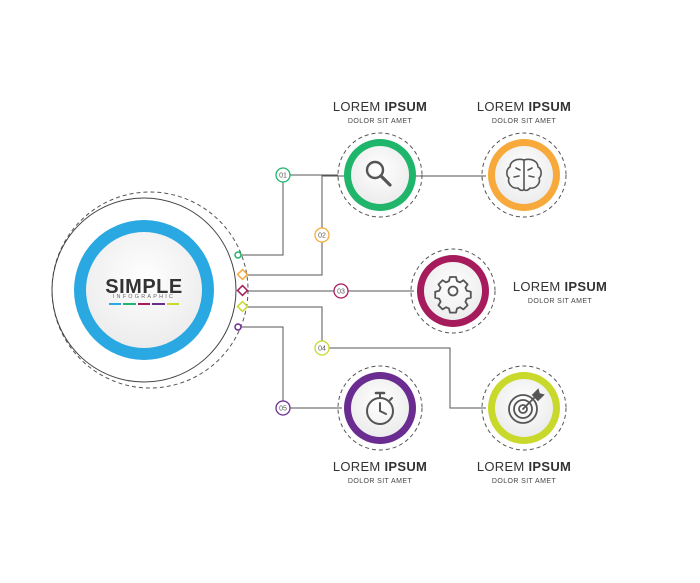  I want to click on number-badge-03: 03, so click(341, 291).